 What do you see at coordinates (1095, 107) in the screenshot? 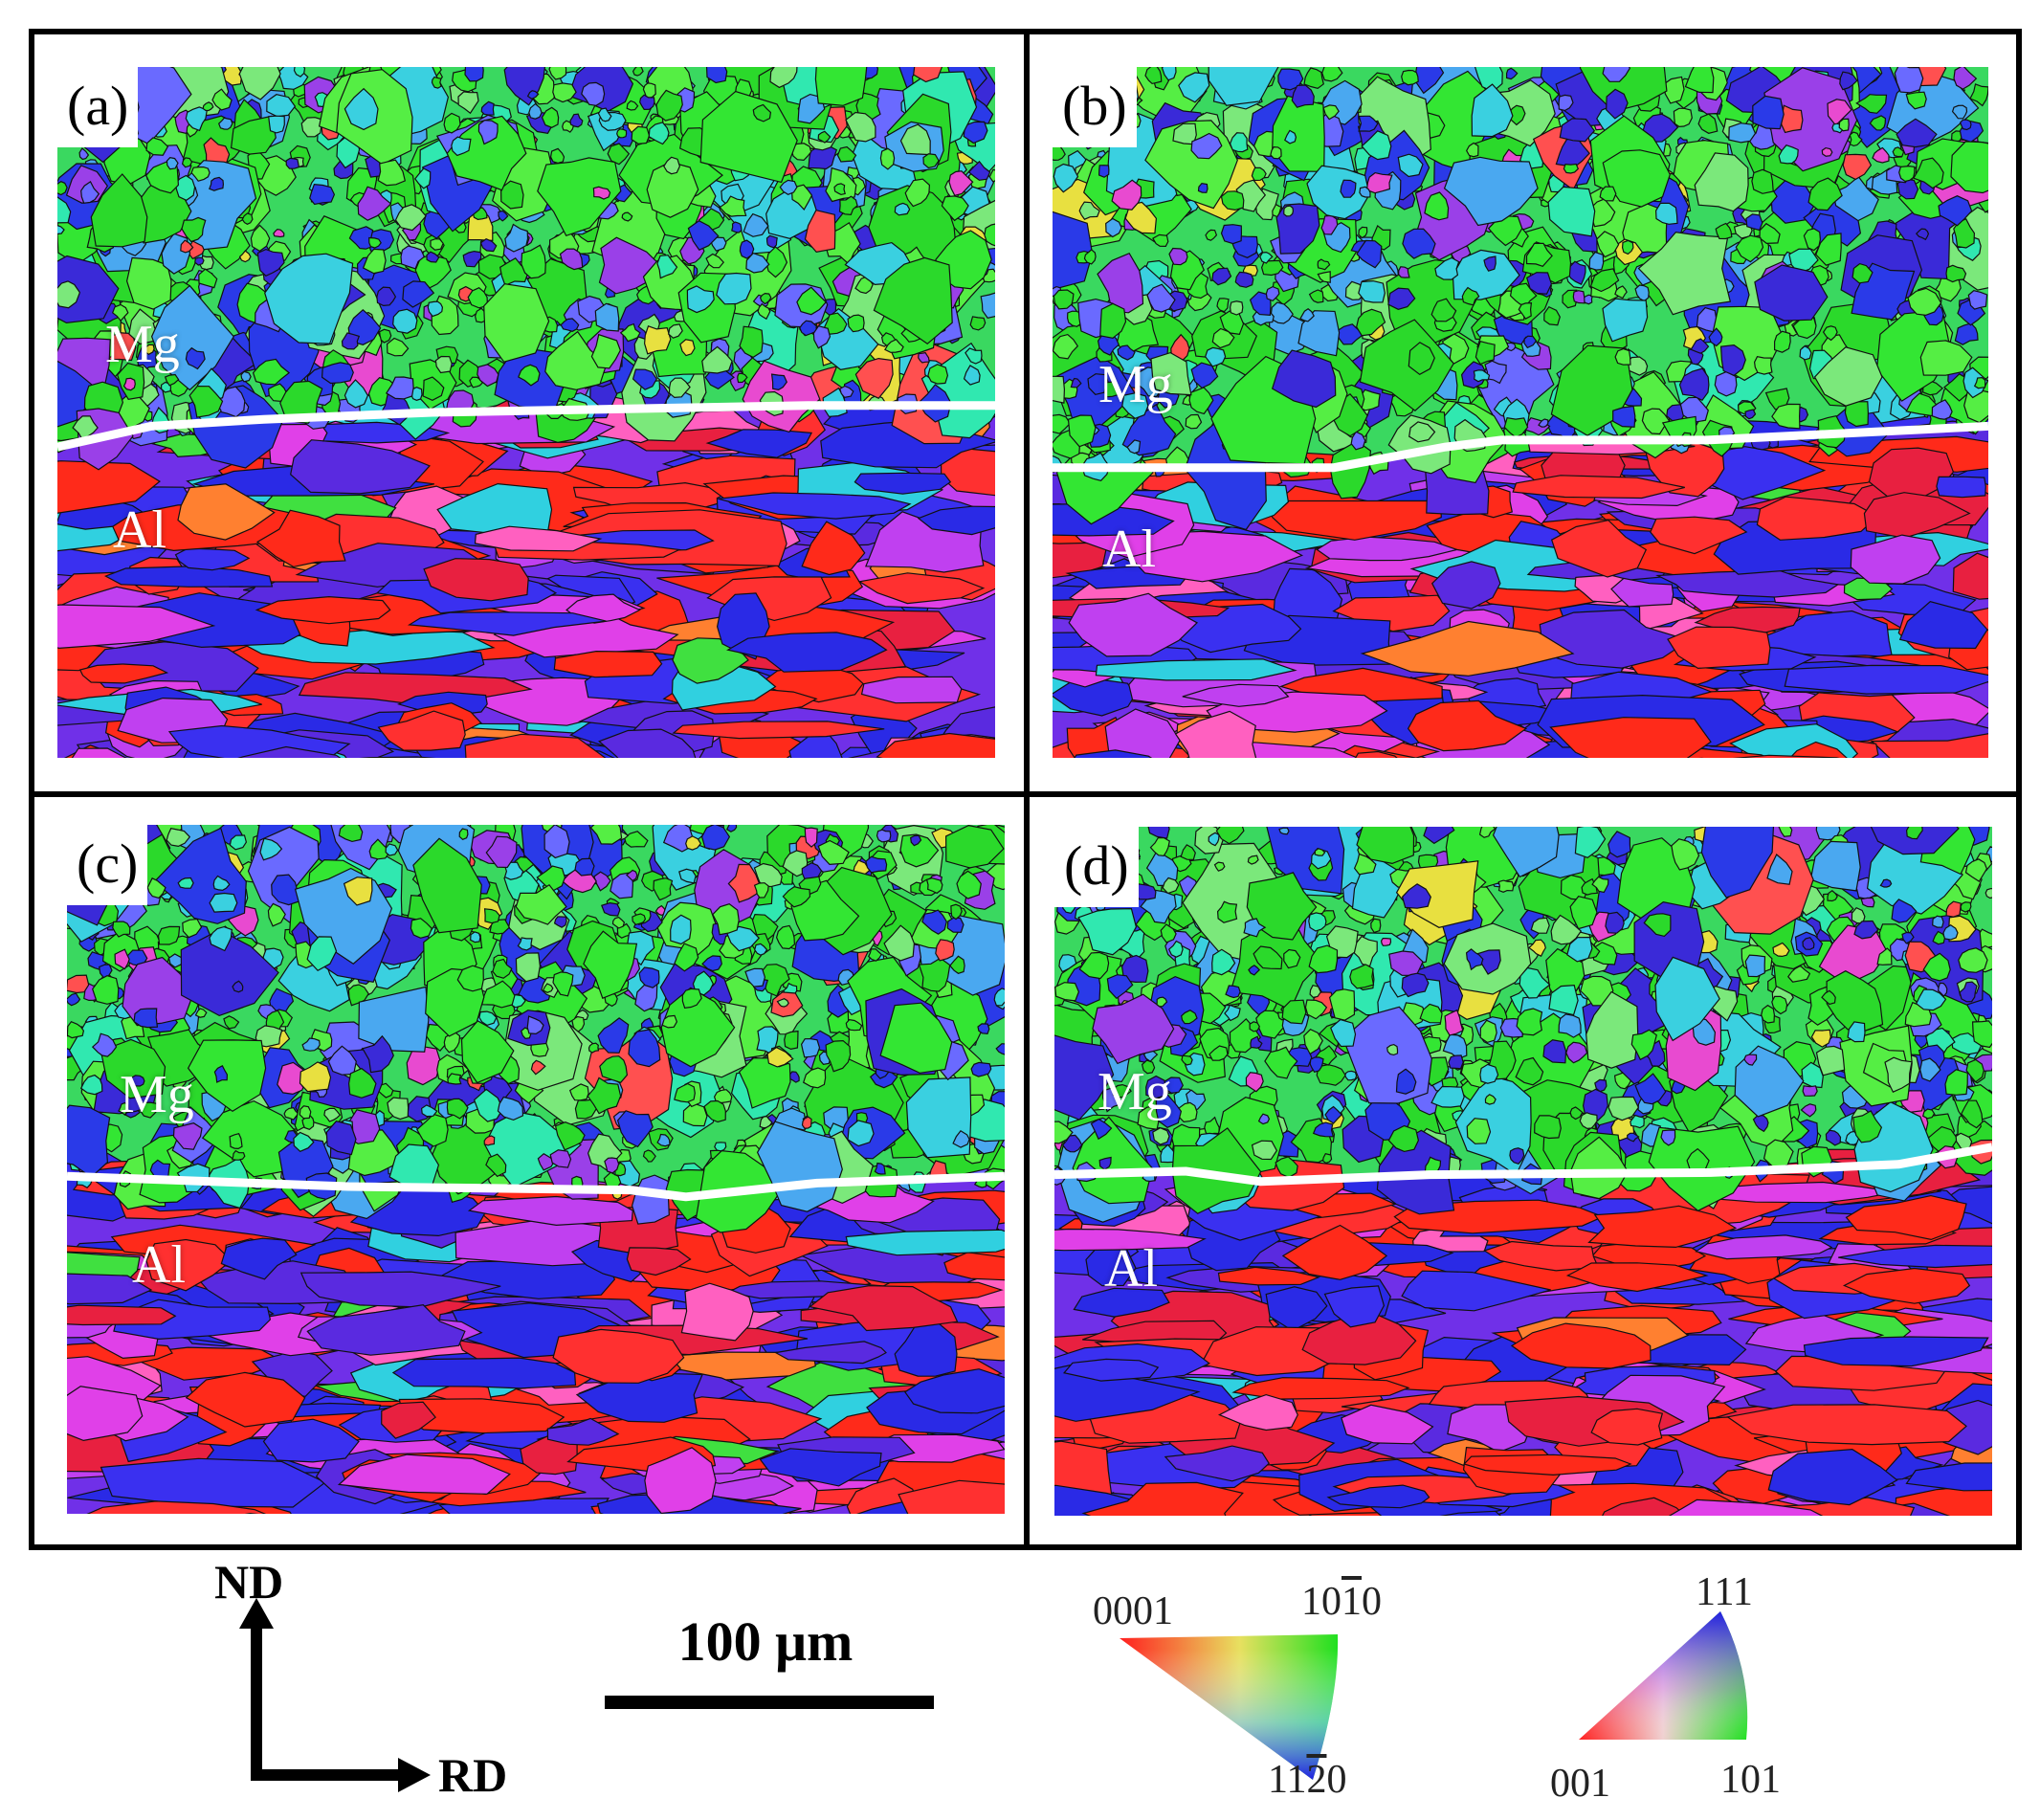
I see `panel-label-b: (b)` at bounding box center [1095, 107].